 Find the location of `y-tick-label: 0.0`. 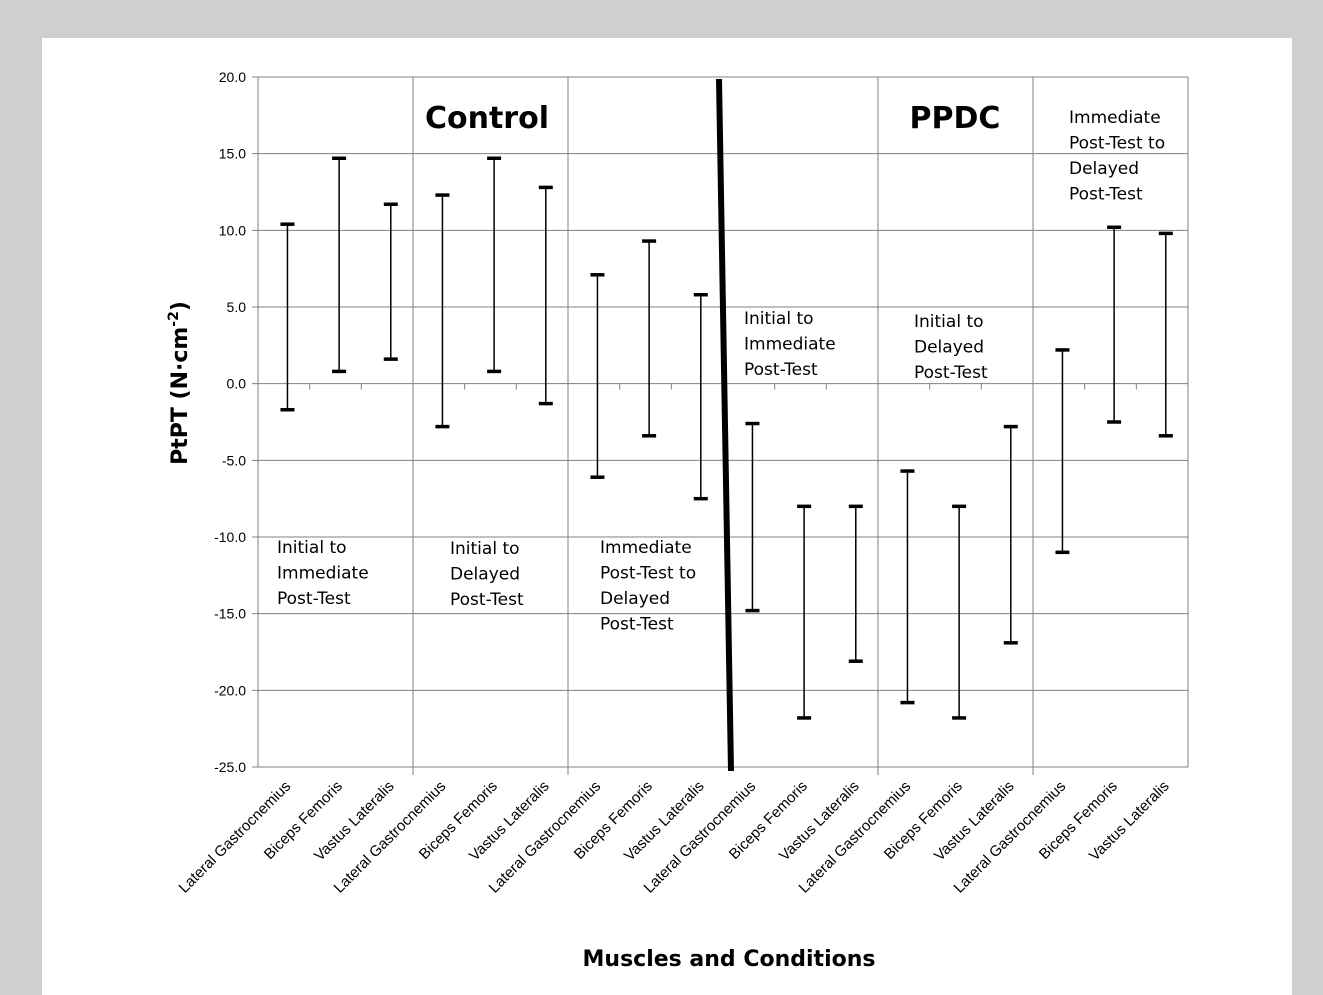

y-tick-label: 0.0 is located at coordinates (237, 384).